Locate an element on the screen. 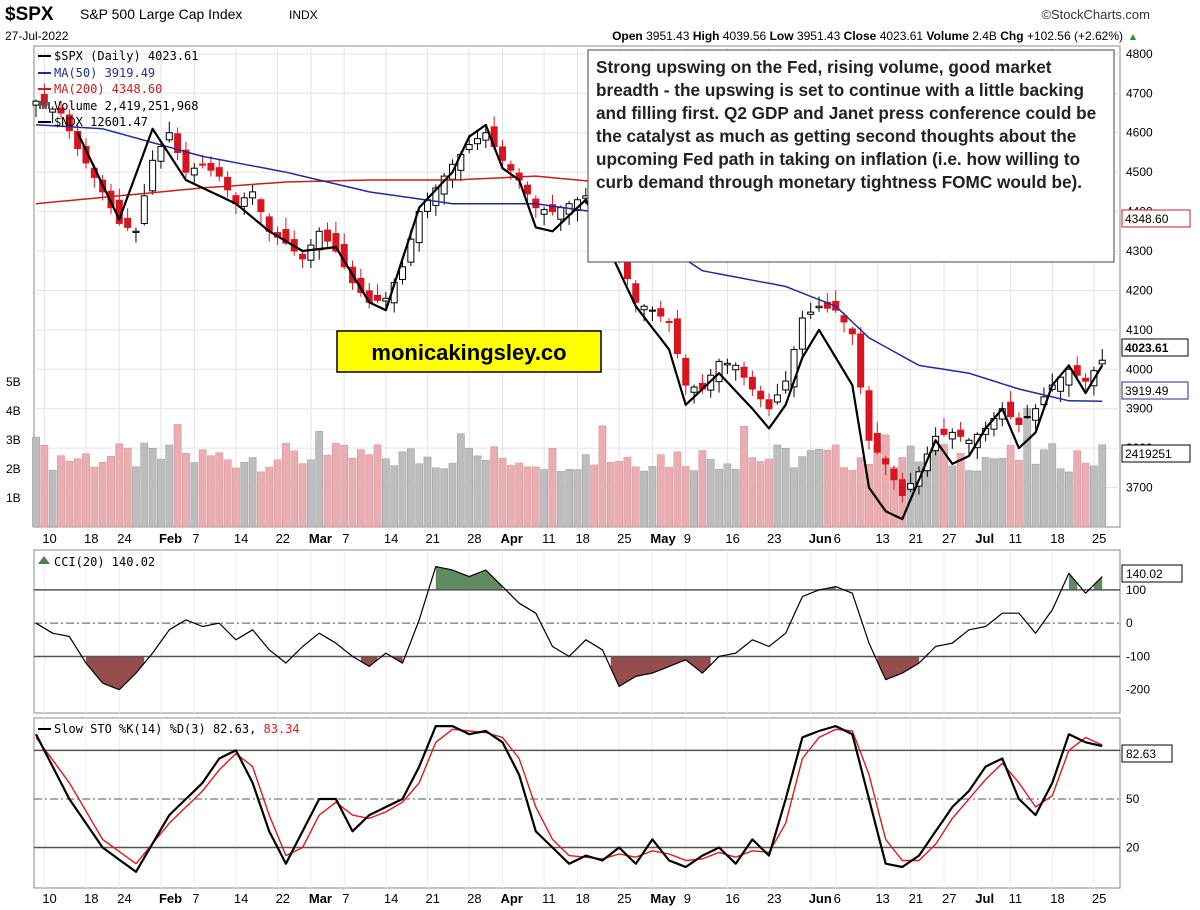 This screenshot has width=1200, height=910. price-tick-label: 3900 is located at coordinates (1139, 409).